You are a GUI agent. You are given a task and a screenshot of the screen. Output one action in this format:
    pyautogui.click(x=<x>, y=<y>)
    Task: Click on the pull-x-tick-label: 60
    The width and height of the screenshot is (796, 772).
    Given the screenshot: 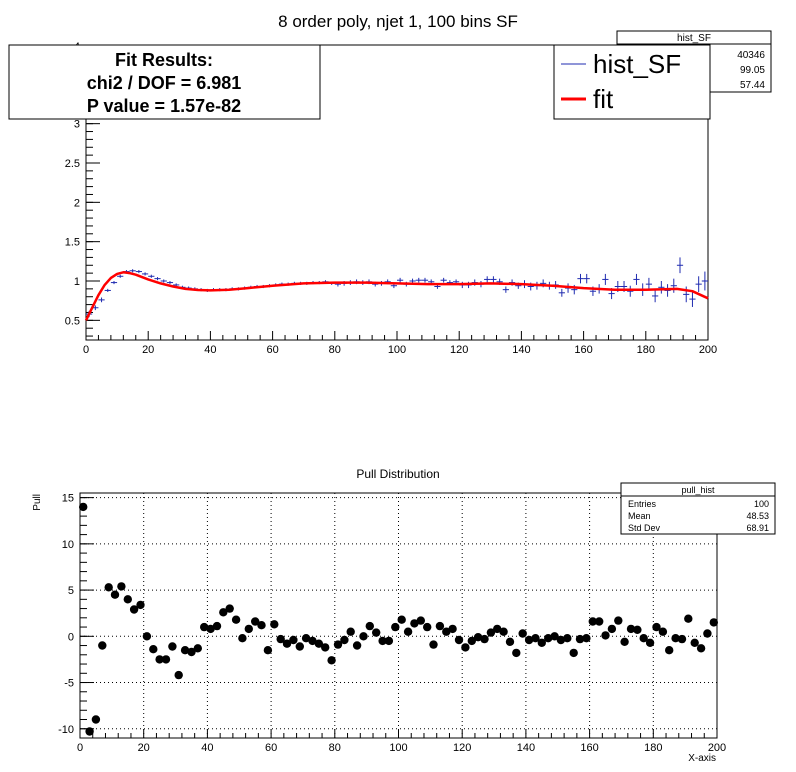 What is the action you would take?
    pyautogui.click(x=271, y=748)
    